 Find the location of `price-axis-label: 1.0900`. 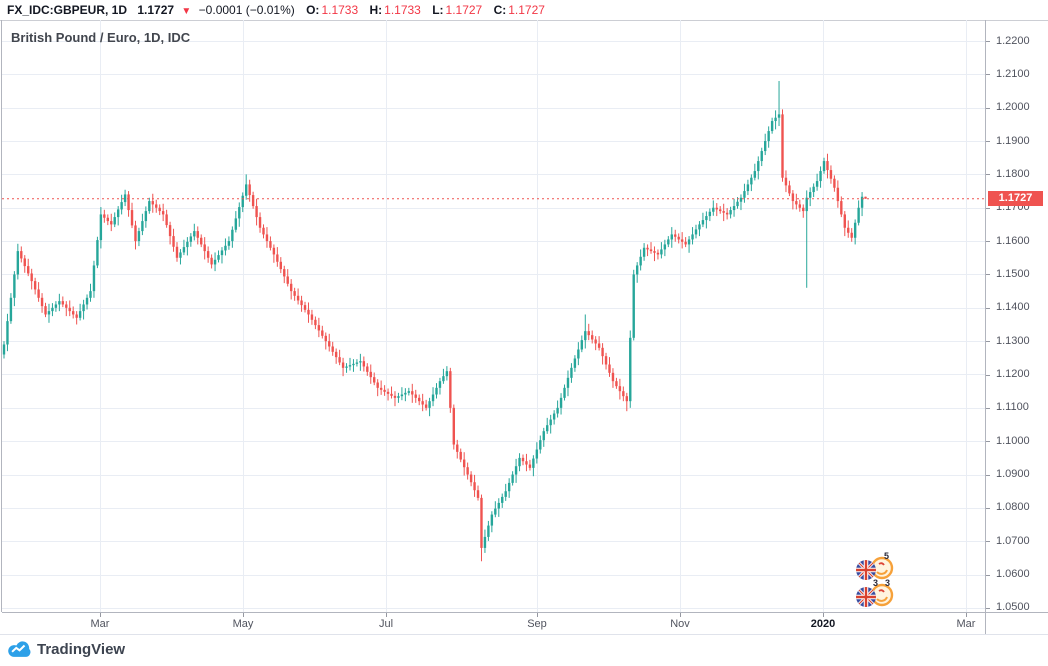

price-axis-label: 1.0900 is located at coordinates (1013, 474).